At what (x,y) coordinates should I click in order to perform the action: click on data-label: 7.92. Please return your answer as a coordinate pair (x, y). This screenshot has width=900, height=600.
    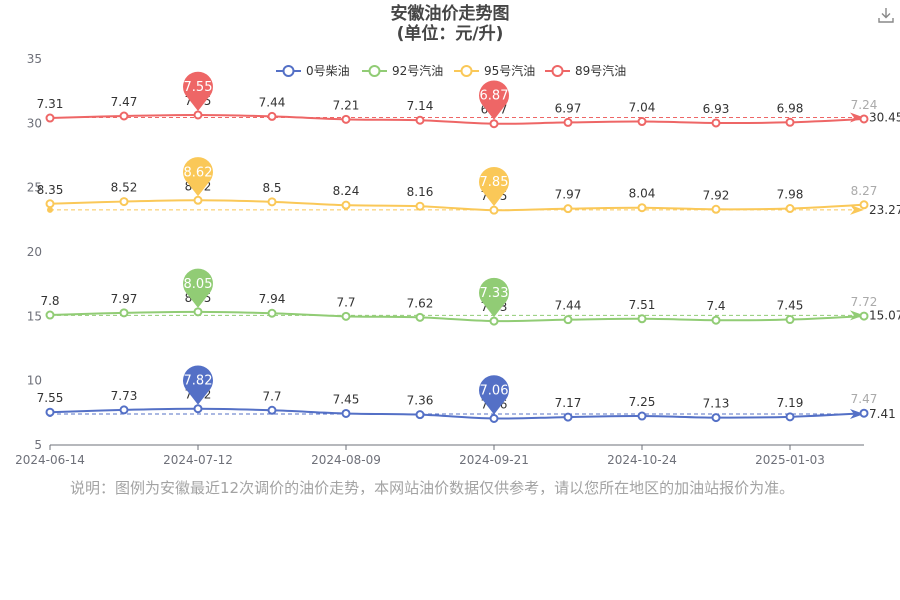
    Looking at the image, I should click on (716, 195).